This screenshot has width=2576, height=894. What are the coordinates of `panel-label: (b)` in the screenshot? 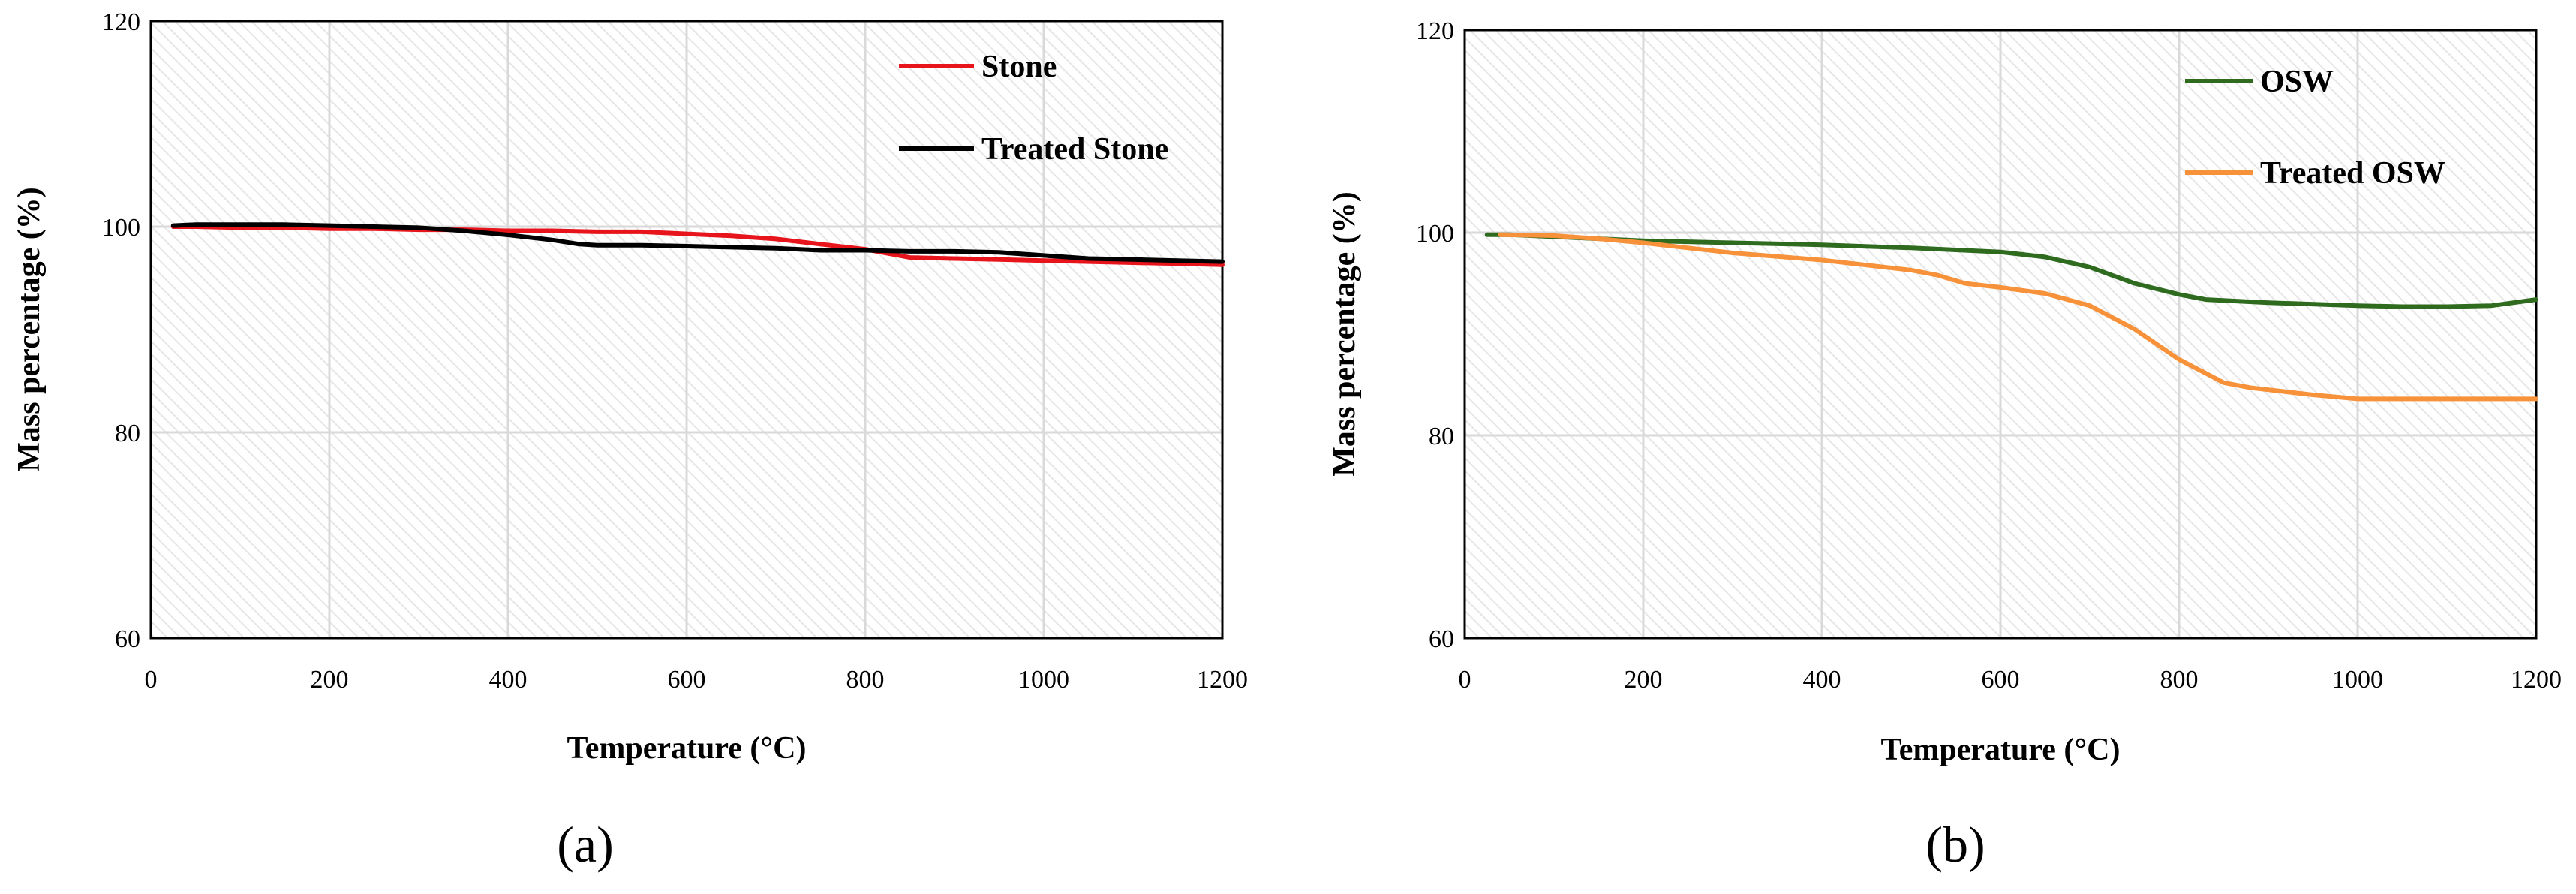 It's located at (1955, 844).